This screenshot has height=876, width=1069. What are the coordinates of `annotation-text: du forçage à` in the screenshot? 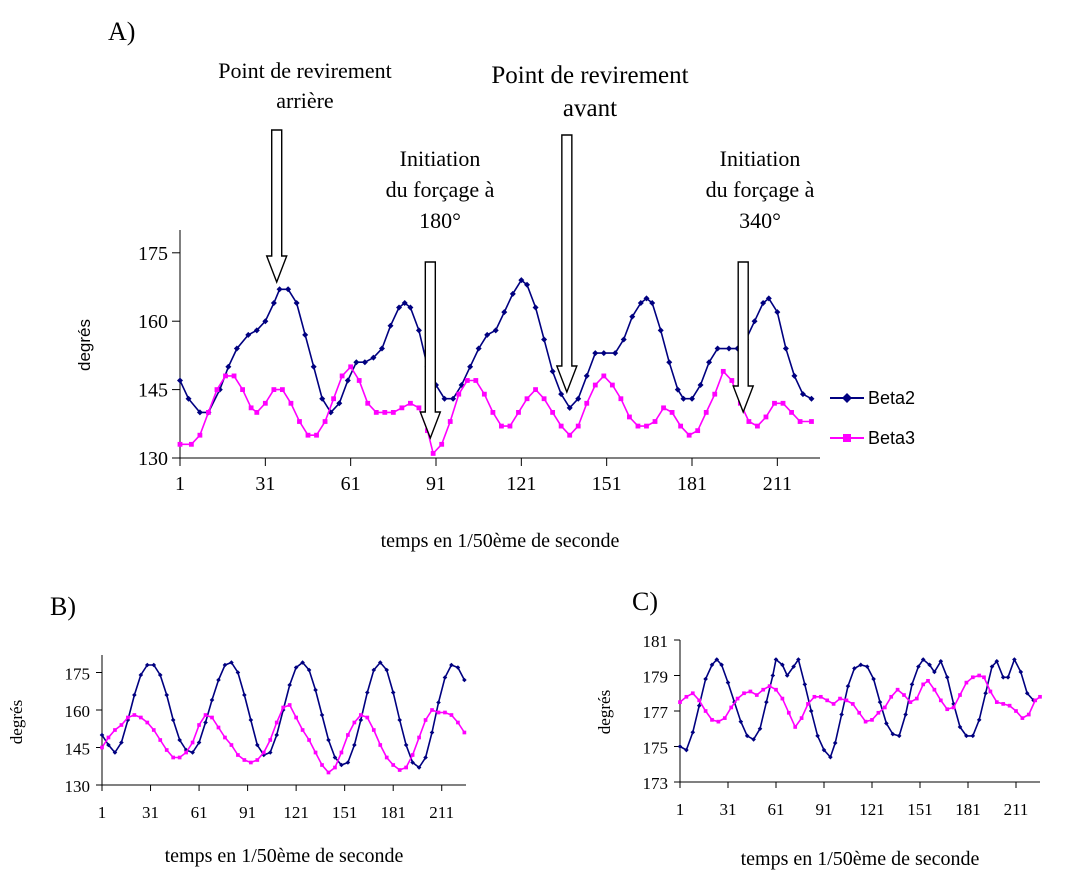 It's located at (760, 189).